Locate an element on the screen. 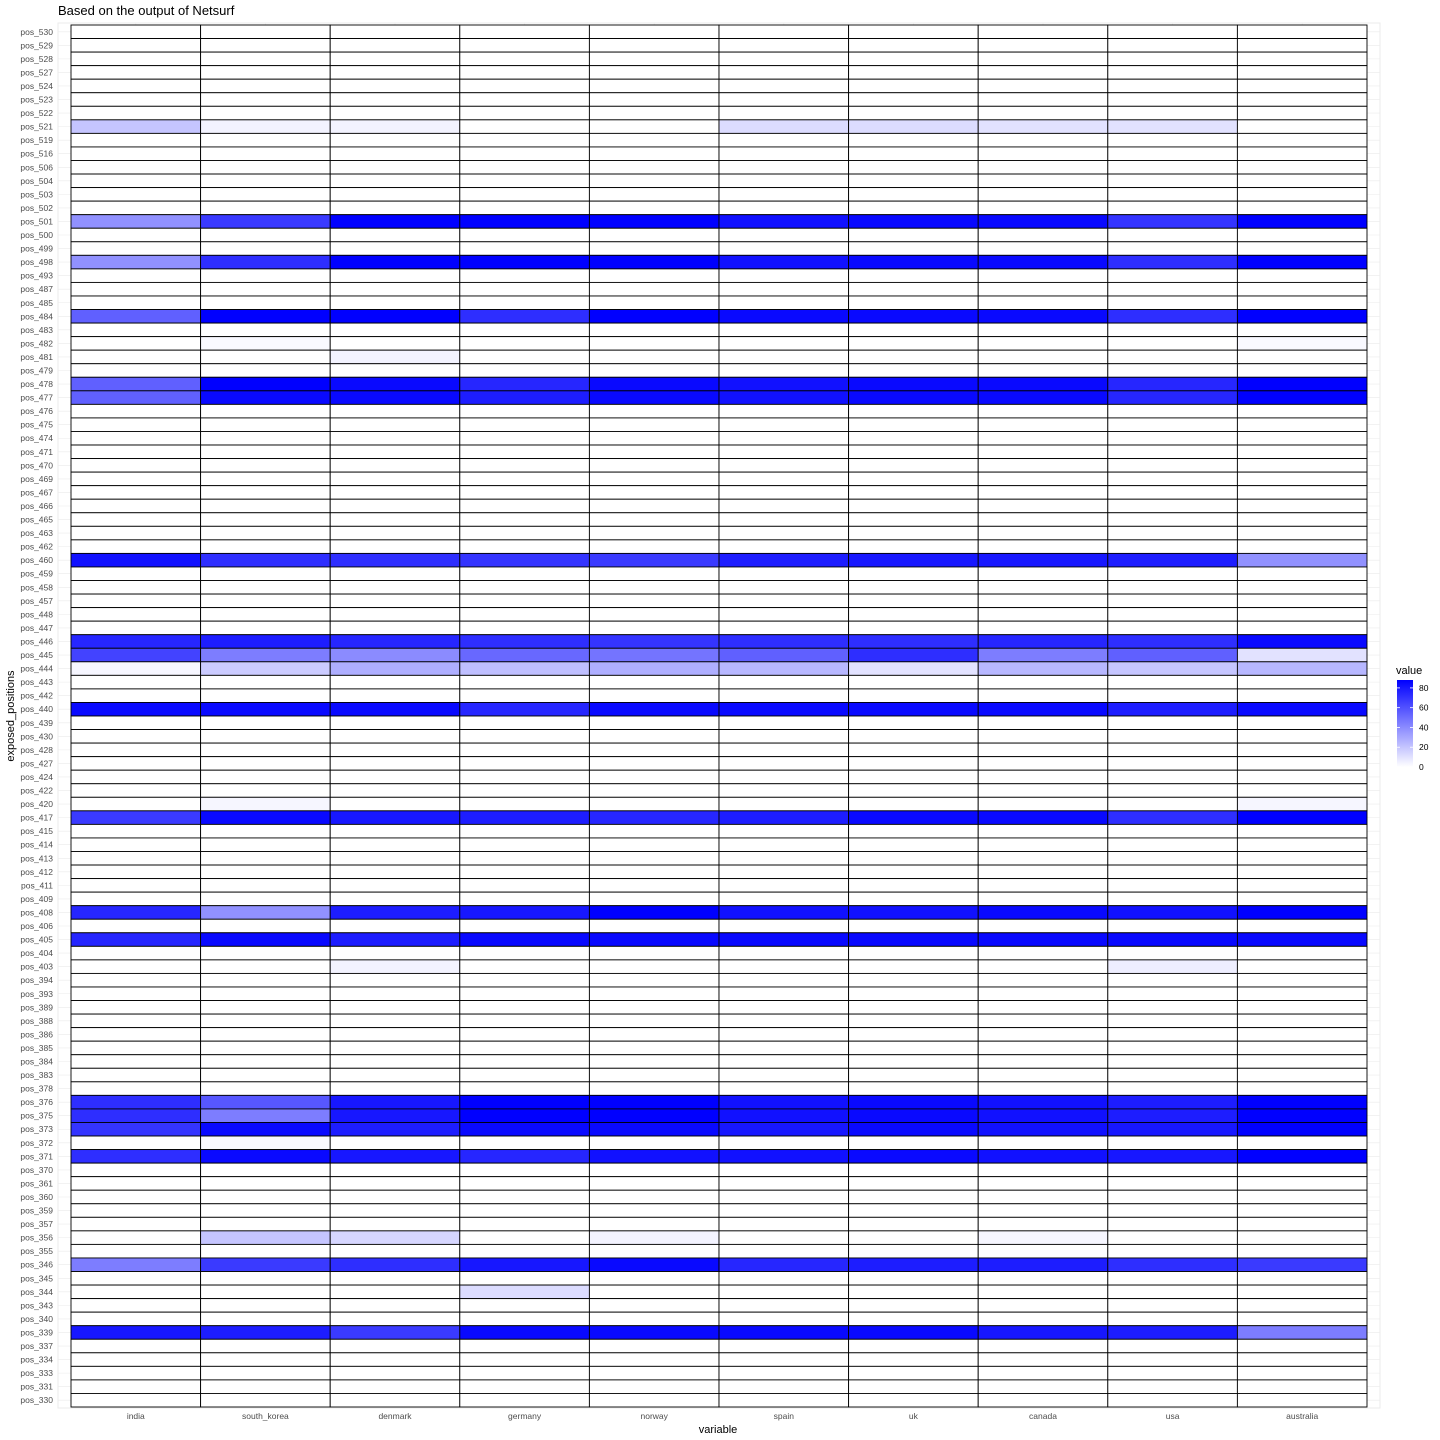 The width and height of the screenshot is (1440, 1440). y-tick-label: pos_386 is located at coordinates (36, 1034).